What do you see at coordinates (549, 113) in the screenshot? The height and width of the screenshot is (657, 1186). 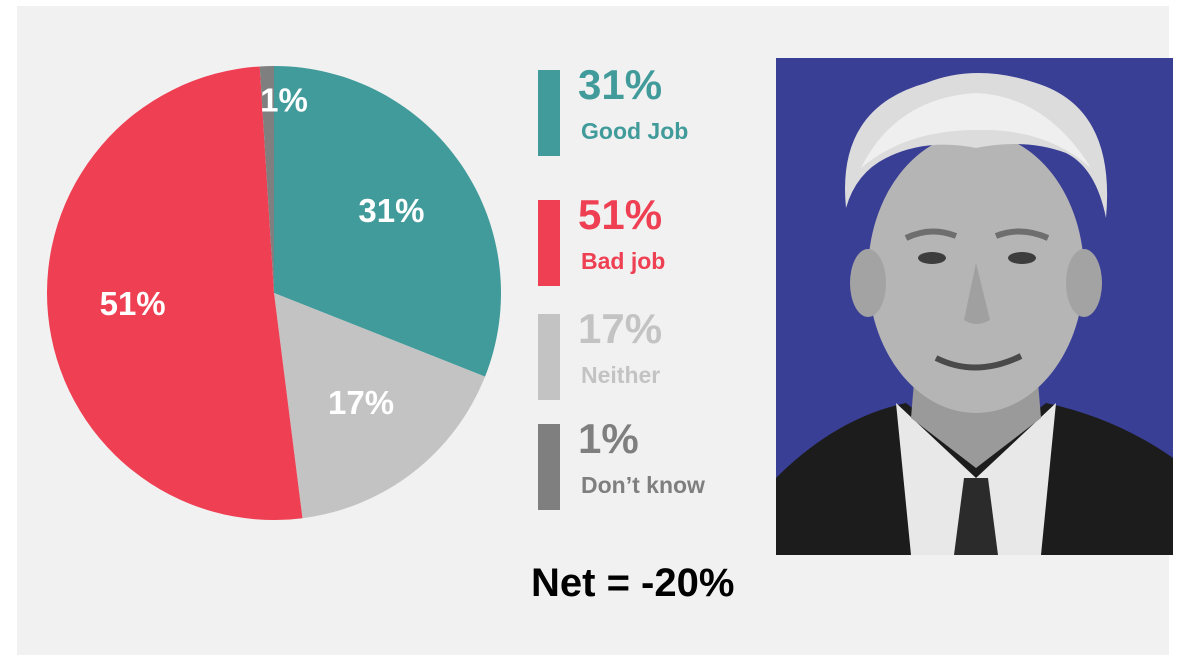 I see `legend-swatch-good-job` at bounding box center [549, 113].